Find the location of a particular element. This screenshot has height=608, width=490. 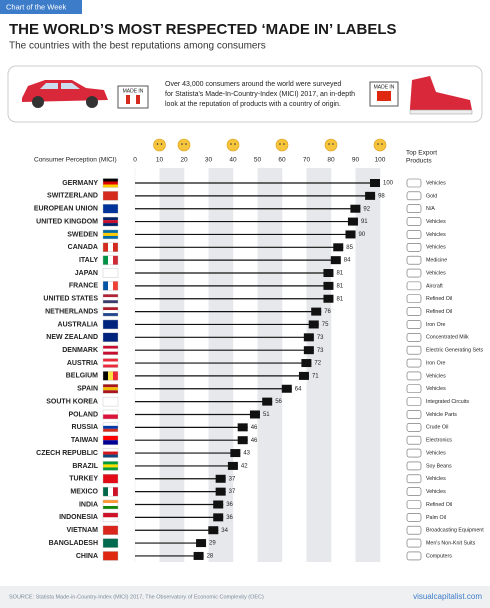

value-label: 51 is located at coordinates (266, 415).